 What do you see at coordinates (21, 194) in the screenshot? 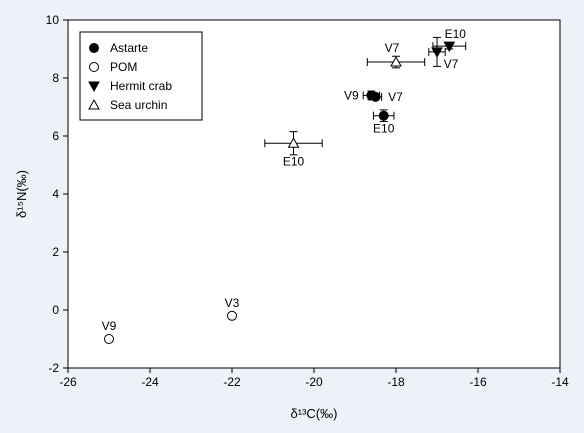
I see `y-axis-title: δ¹⁵N(‰)` at bounding box center [21, 194].